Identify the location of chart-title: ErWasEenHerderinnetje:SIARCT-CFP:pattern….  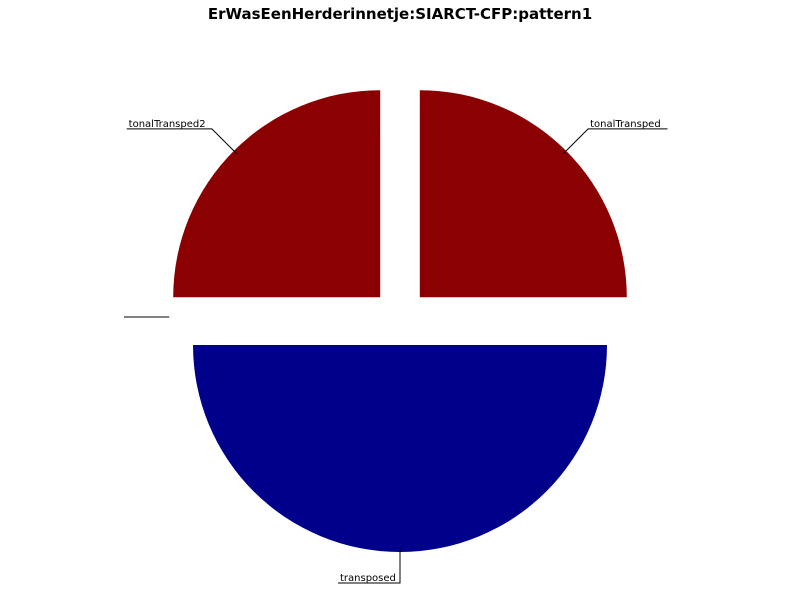
(400, 14).